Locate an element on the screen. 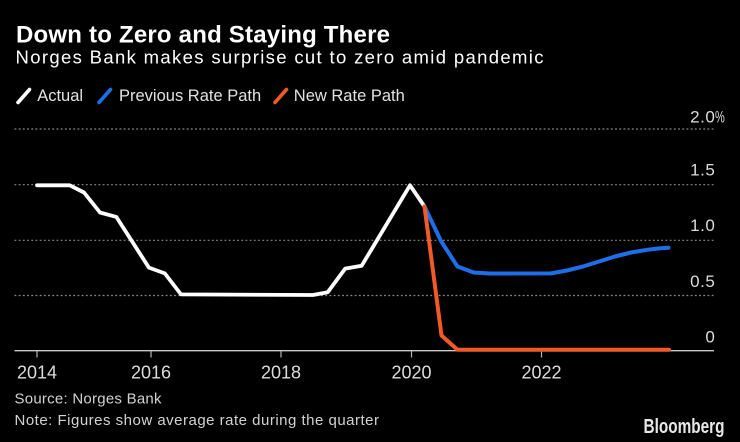  svg-text: New Rate Path is located at coordinates (349, 96).